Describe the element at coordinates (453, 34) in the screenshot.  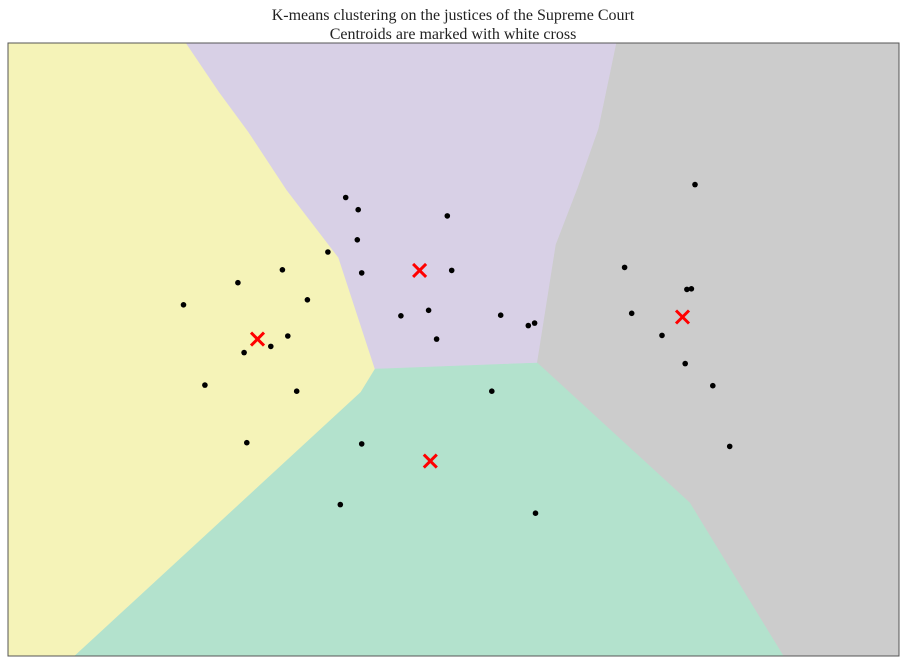
I see `chart-subtitle: Centroids are marked with white cross` at that location.